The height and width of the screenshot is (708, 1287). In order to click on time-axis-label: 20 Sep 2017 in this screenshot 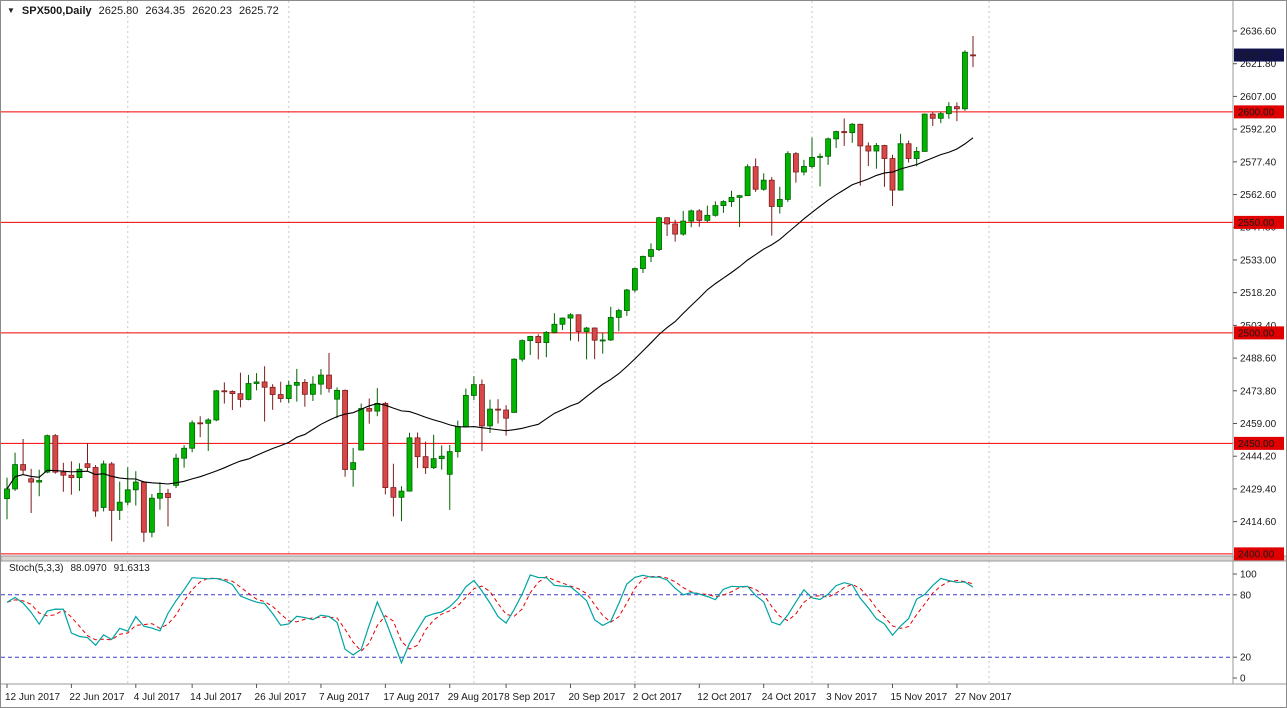, I will do `click(597, 697)`.